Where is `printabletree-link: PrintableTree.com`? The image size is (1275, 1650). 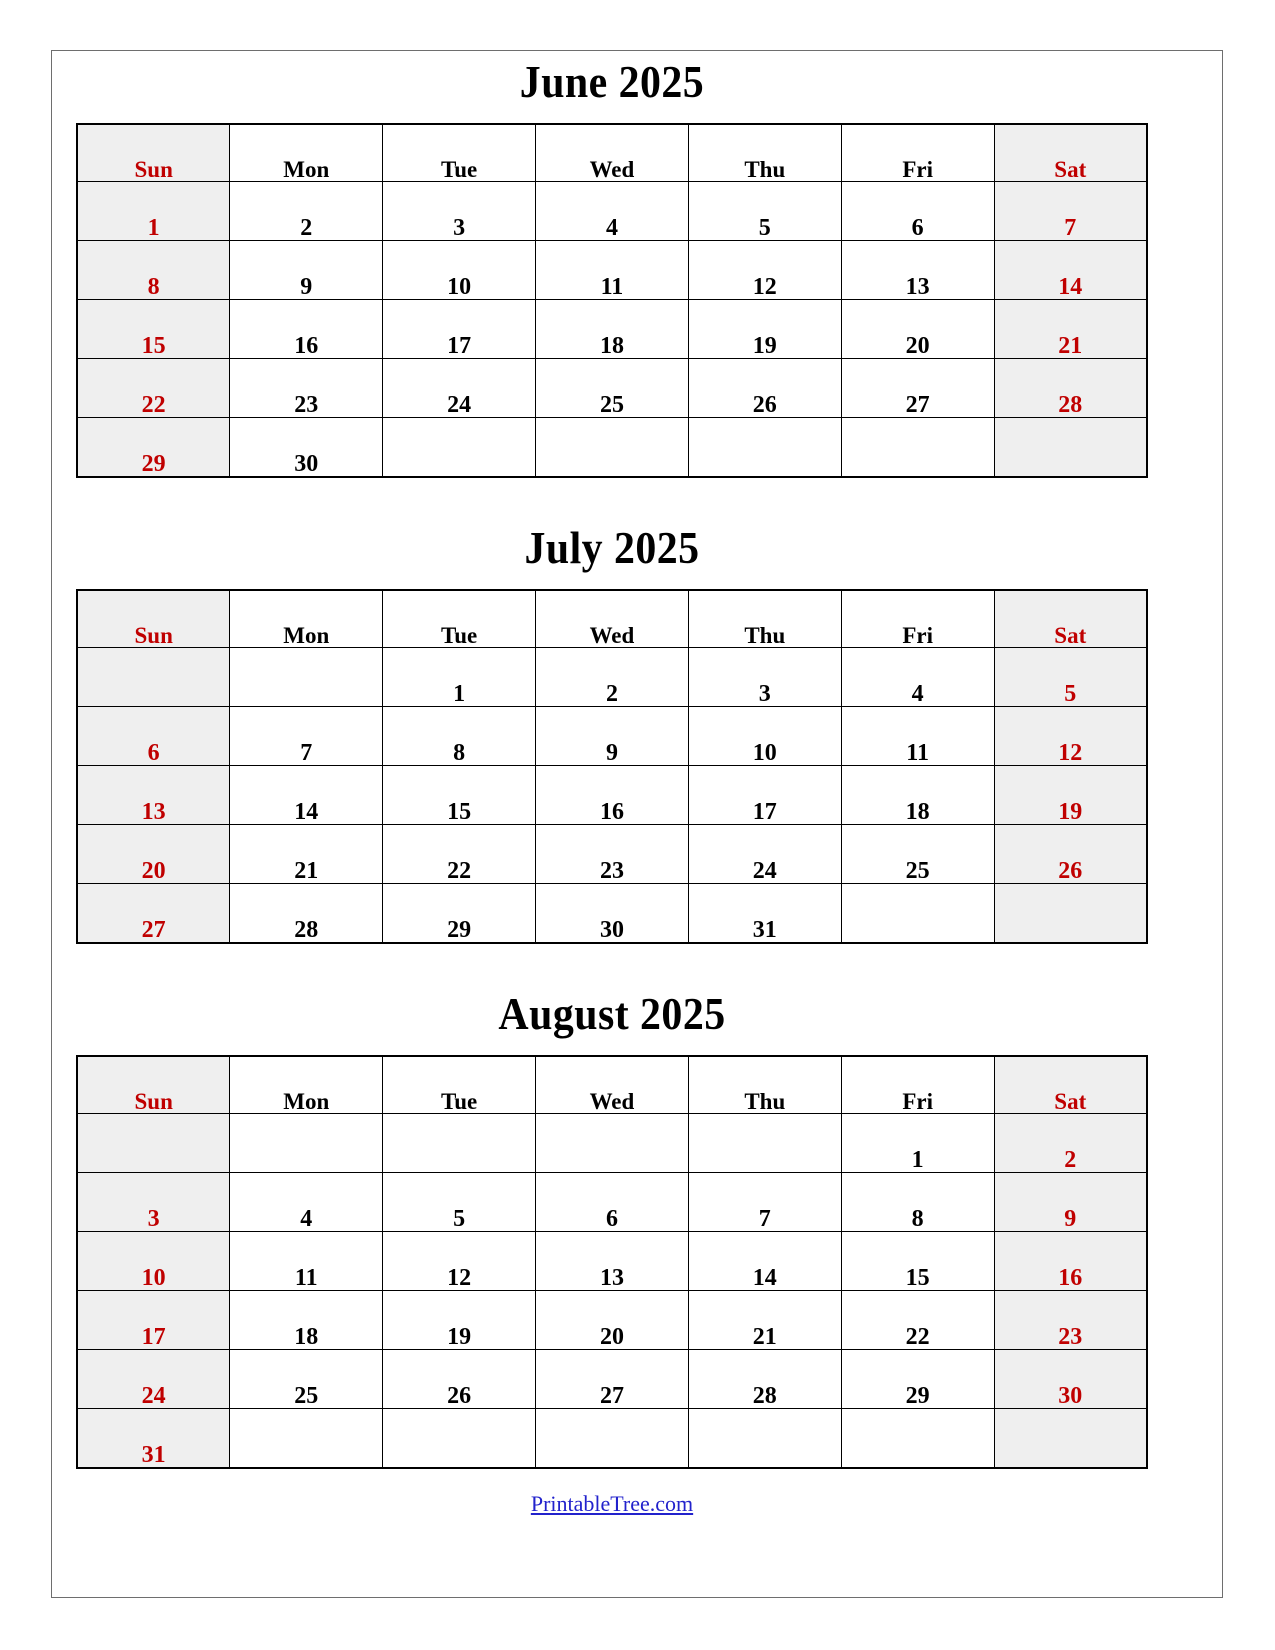 printabletree-link: PrintableTree.com is located at coordinates (612, 1503).